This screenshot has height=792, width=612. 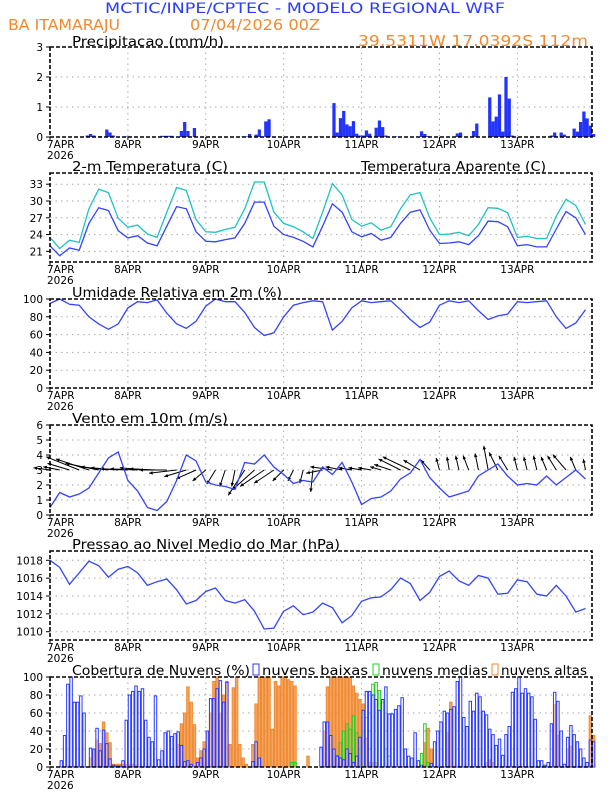 What do you see at coordinates (544, 671) in the screenshot?
I see `legend-high-clouds-label: nuvens altas` at bounding box center [544, 671].